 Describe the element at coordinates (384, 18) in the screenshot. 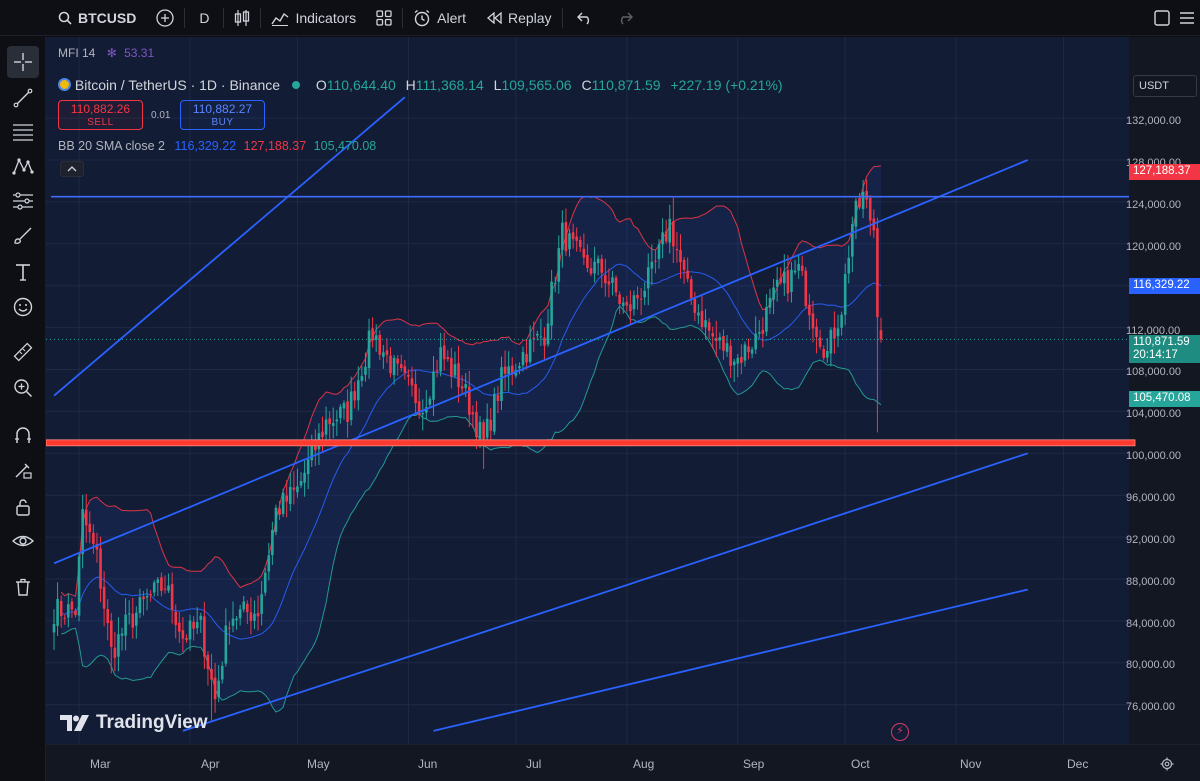

I see `layouts-button` at that location.